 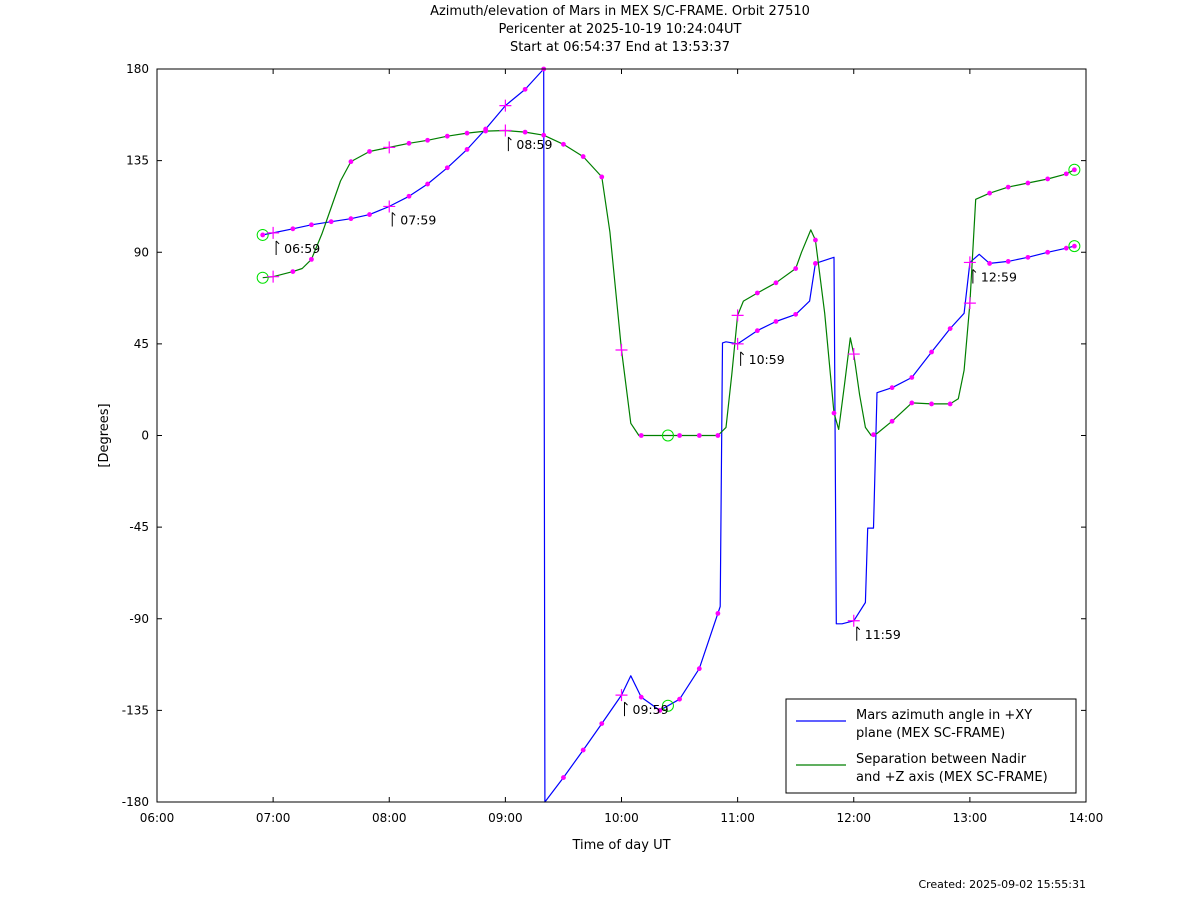 What do you see at coordinates (534, 144) in the screenshot?
I see `time-annotation: 08:59` at bounding box center [534, 144].